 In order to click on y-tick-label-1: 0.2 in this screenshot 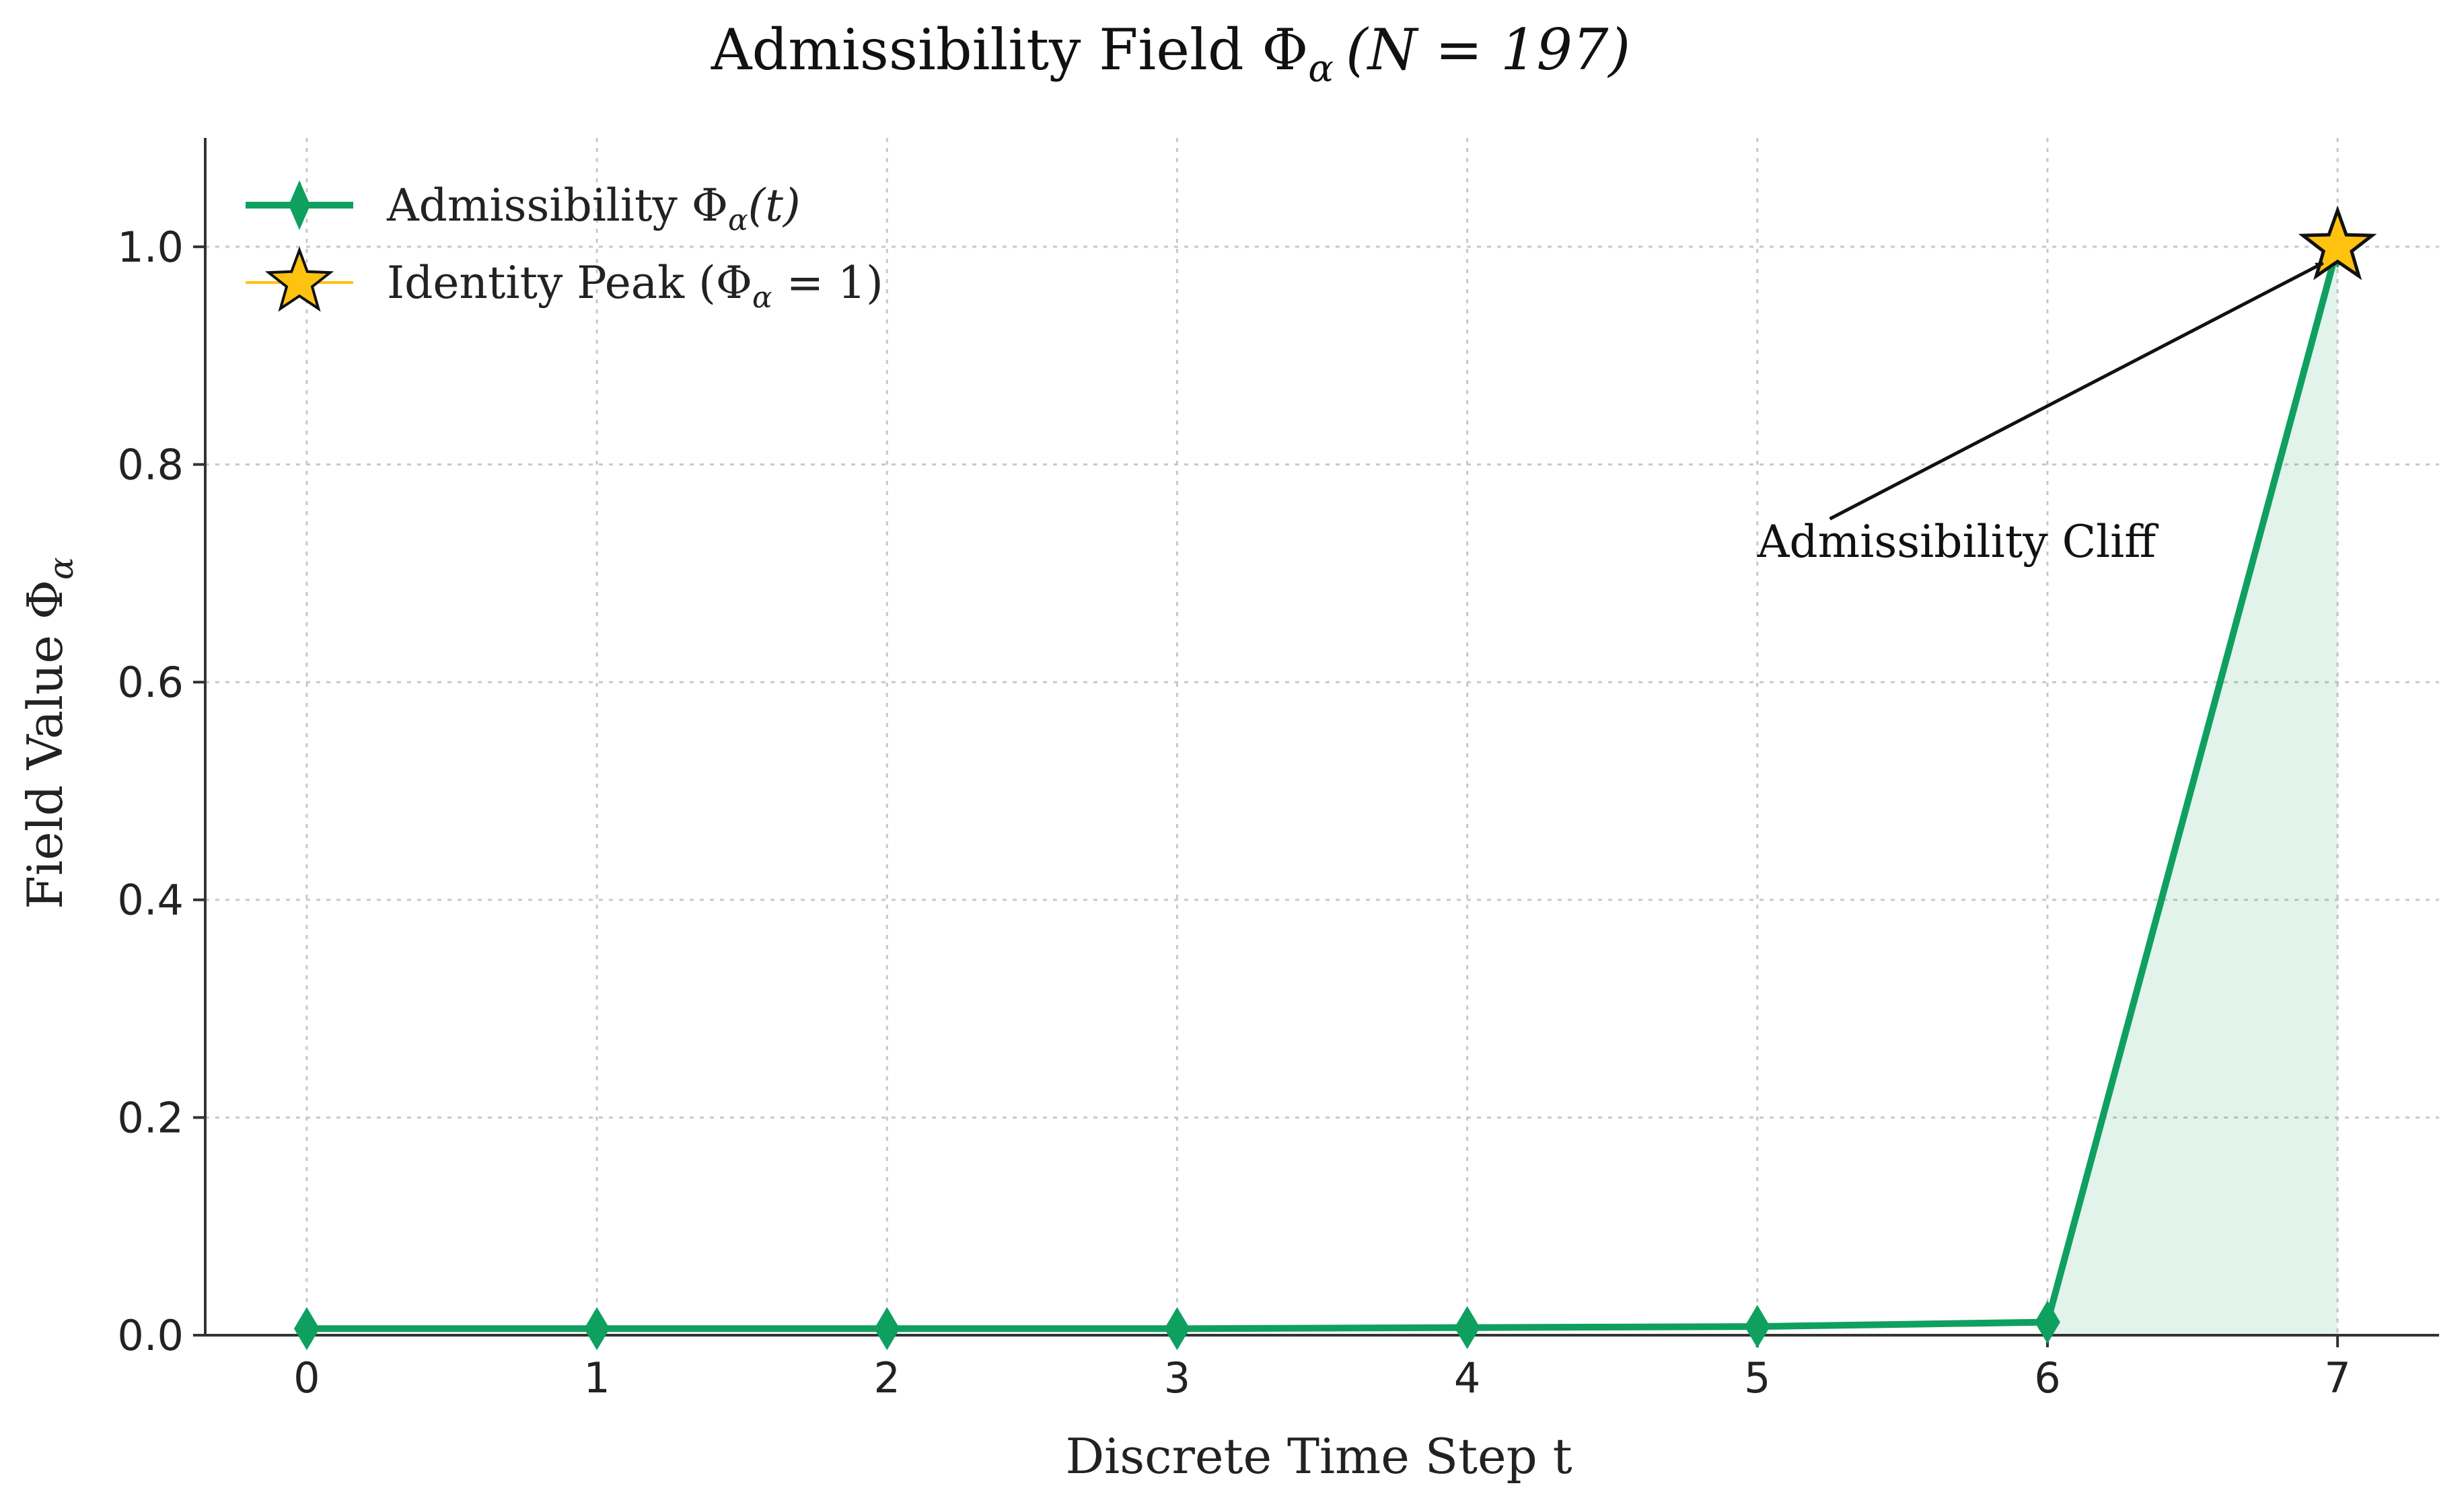, I will do `click(150, 1117)`.